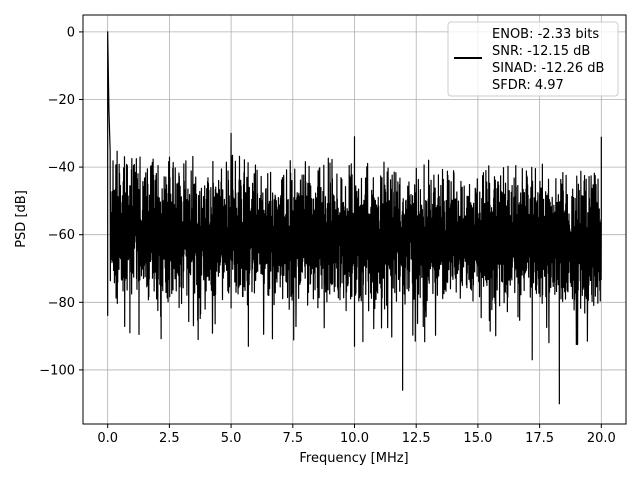  I want to click on legend-enob: ENOB: -2.33 bits, so click(545, 34).